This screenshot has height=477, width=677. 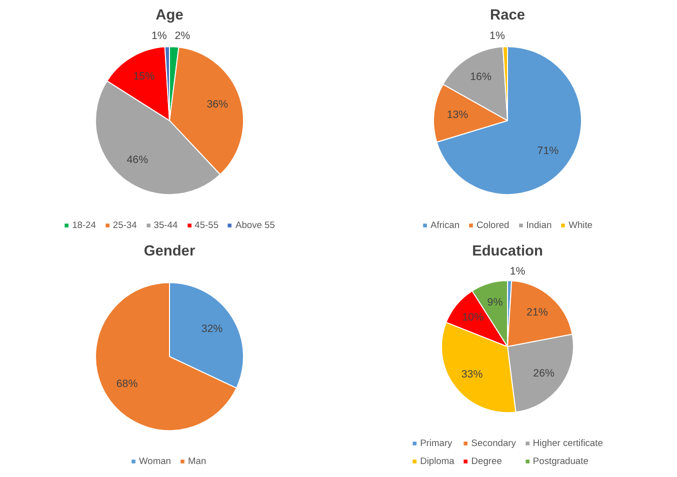 What do you see at coordinates (437, 461) in the screenshot?
I see `legend-label: Diploma` at bounding box center [437, 461].